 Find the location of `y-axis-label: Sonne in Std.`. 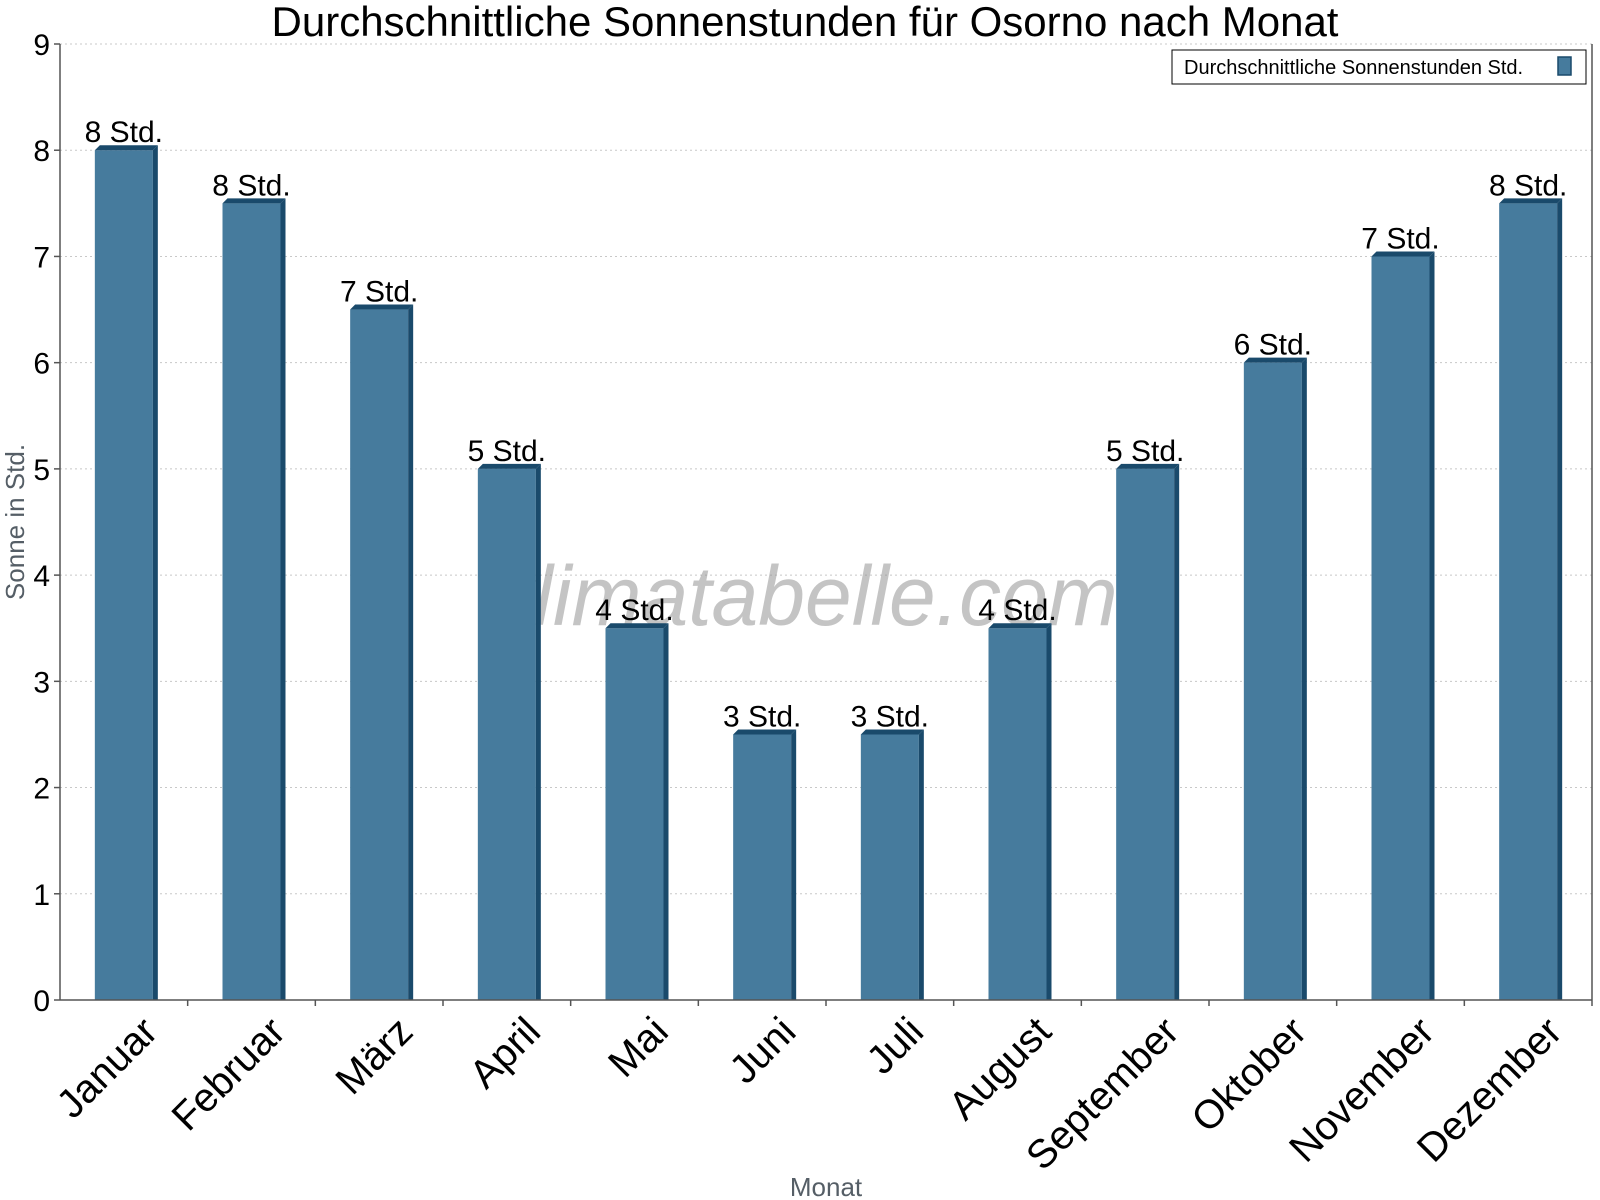

y-axis-label: Sonne in Std. is located at coordinates (15, 522).